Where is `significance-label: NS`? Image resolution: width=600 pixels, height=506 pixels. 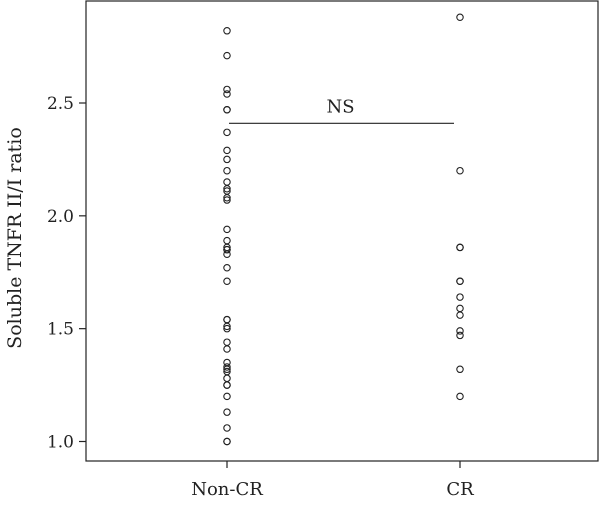 significance-label: NS is located at coordinates (340, 106).